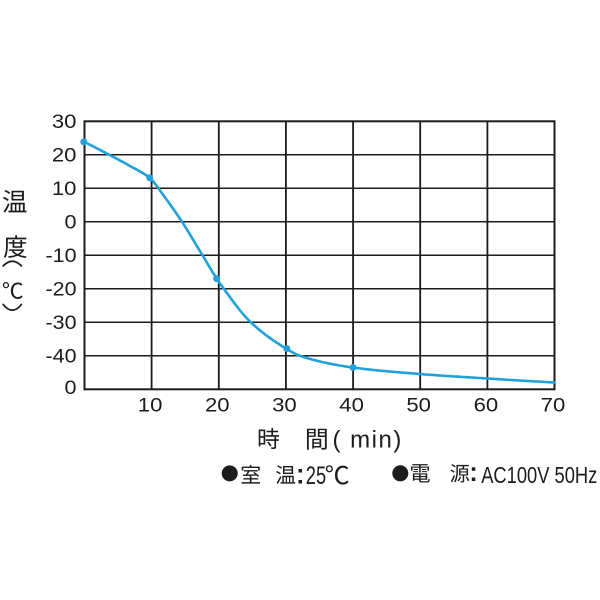 The height and width of the screenshot is (600, 600). Describe the element at coordinates (61, 290) in the screenshot. I see `svg-text: -20` at that location.